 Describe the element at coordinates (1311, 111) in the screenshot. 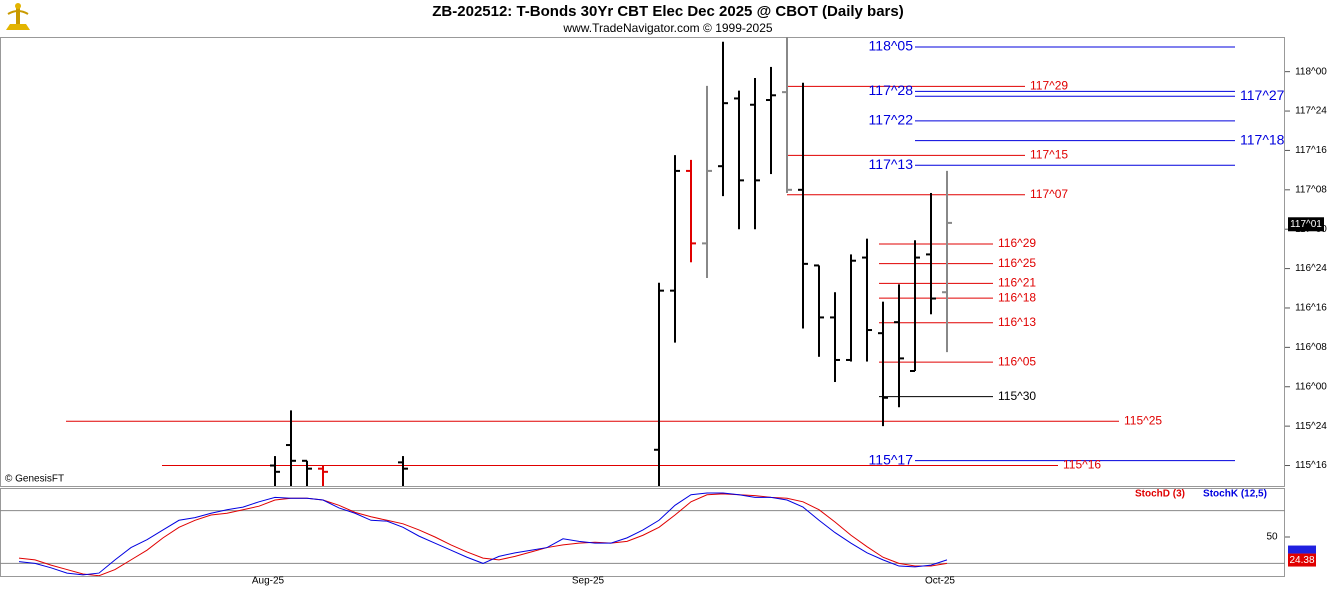

I see `y-tick-label: 117^24` at that location.